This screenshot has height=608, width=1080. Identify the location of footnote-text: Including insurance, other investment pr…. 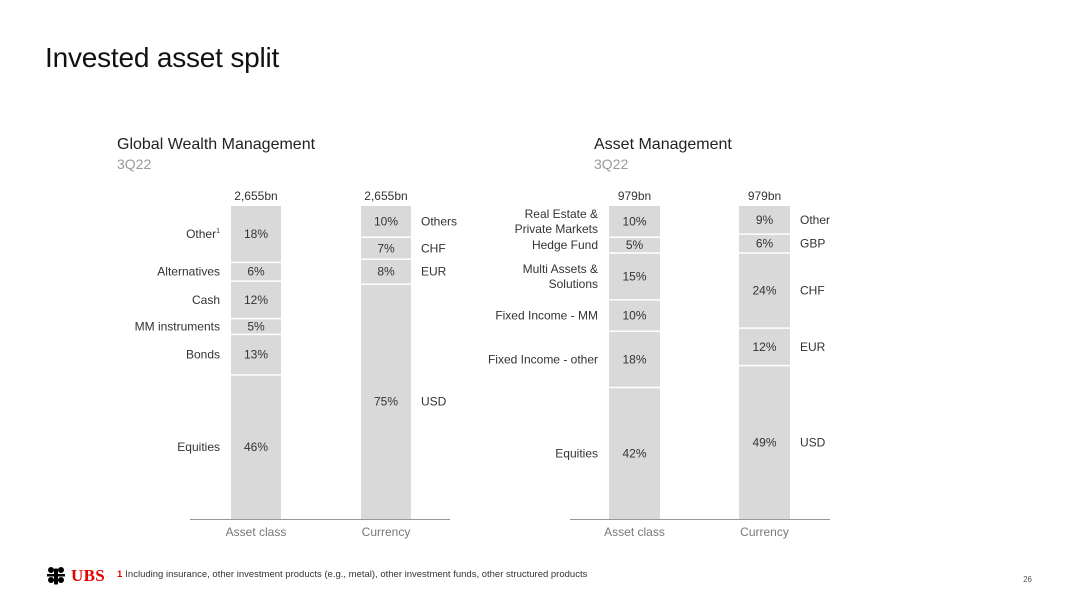
(356, 574).